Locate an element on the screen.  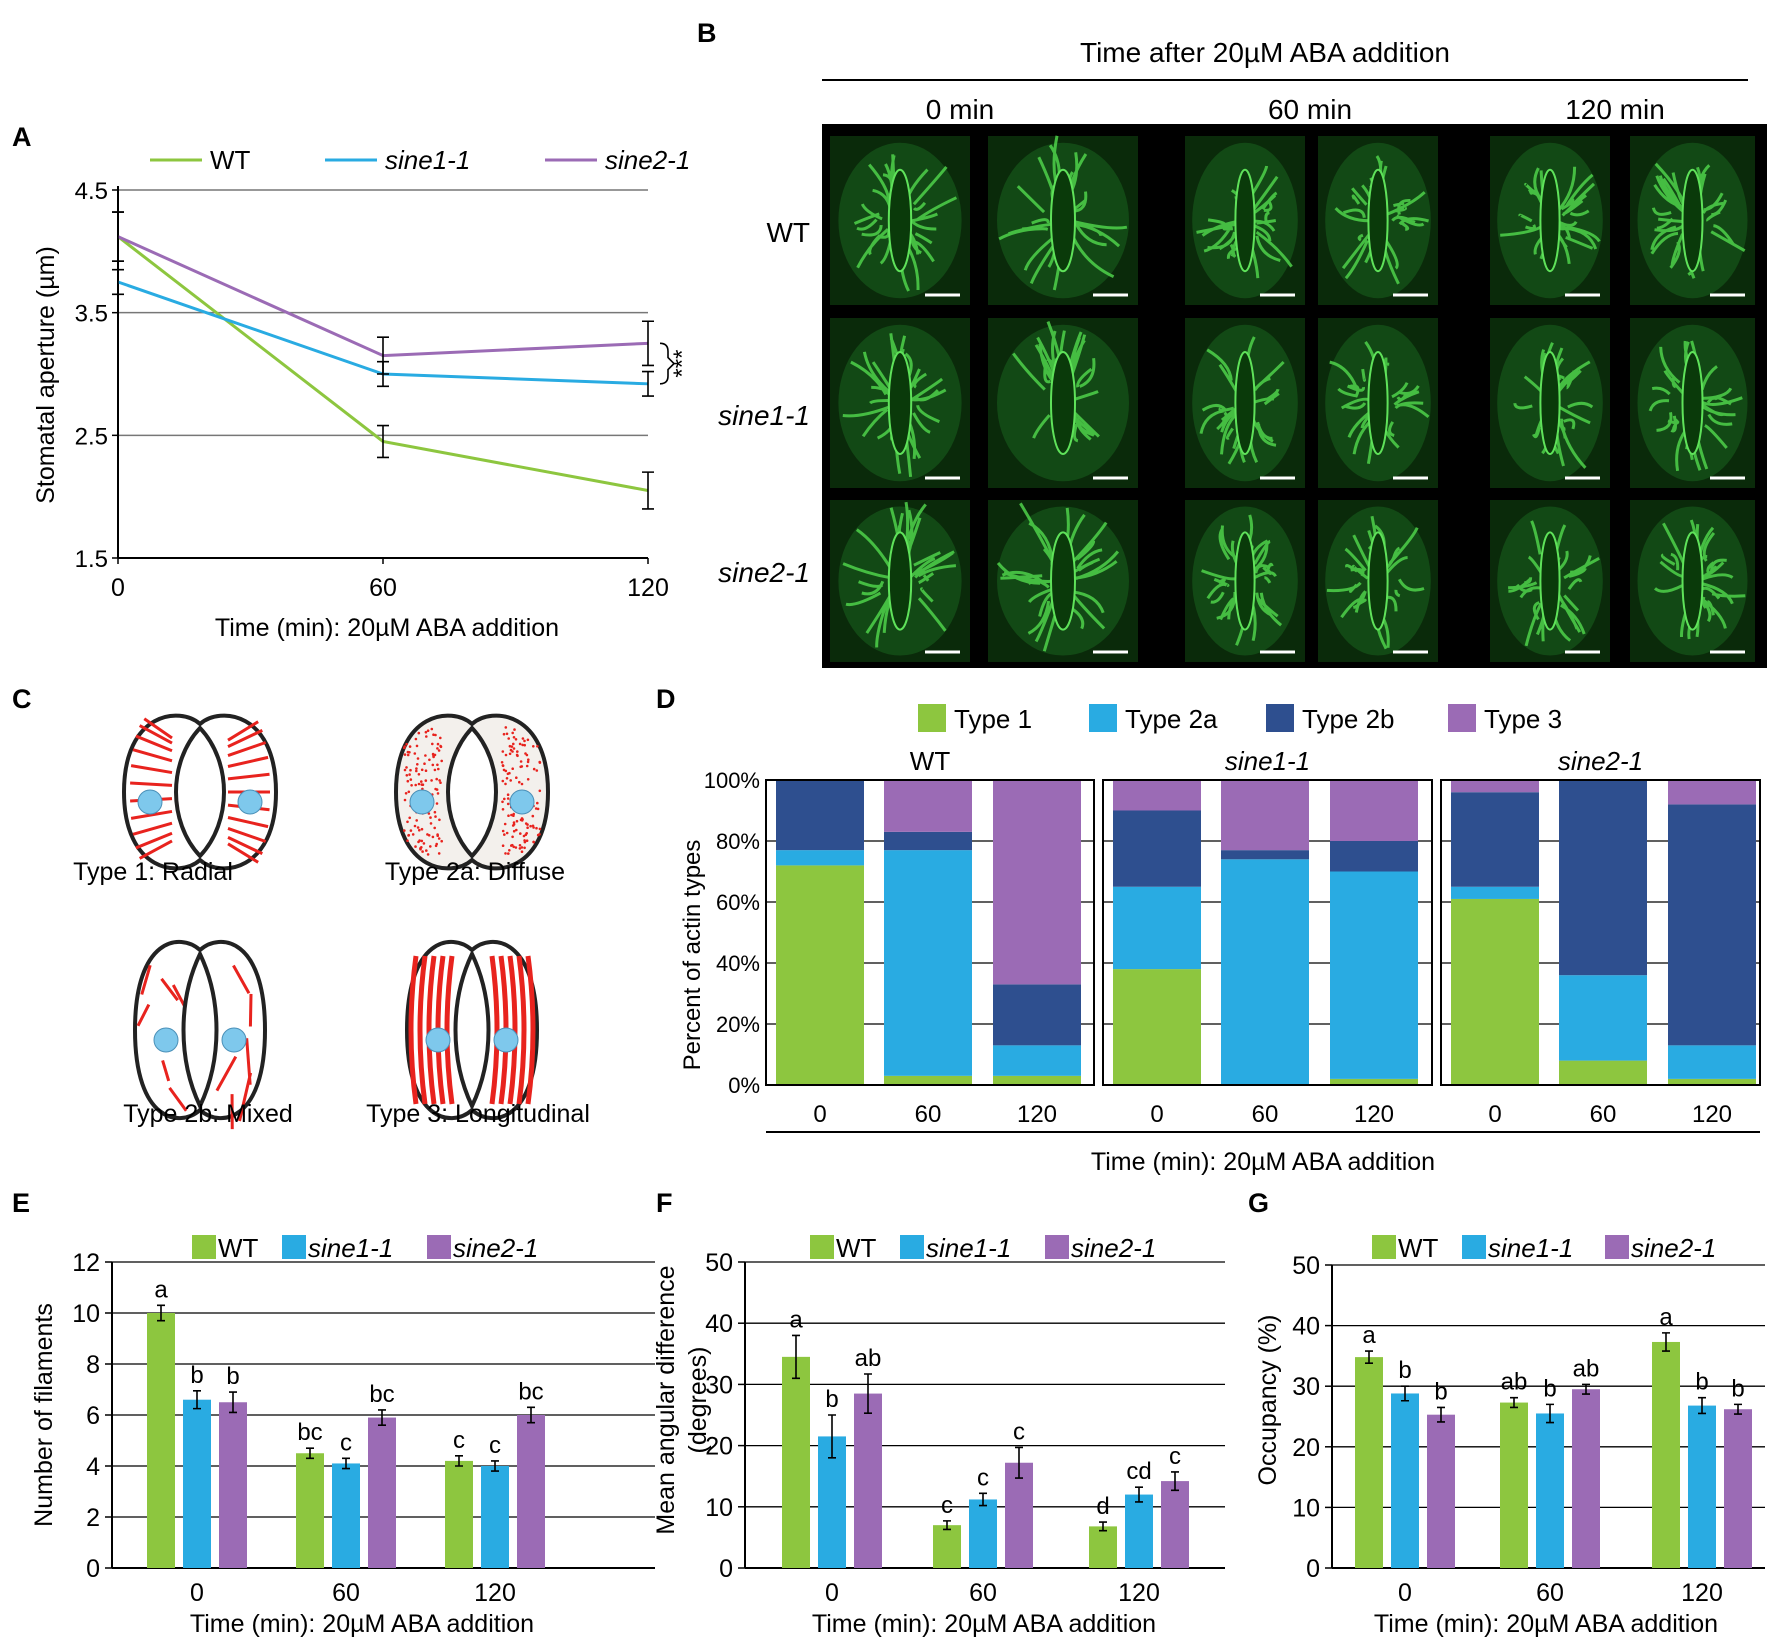
y-tick-label: 20 is located at coordinates (1306, 1448).